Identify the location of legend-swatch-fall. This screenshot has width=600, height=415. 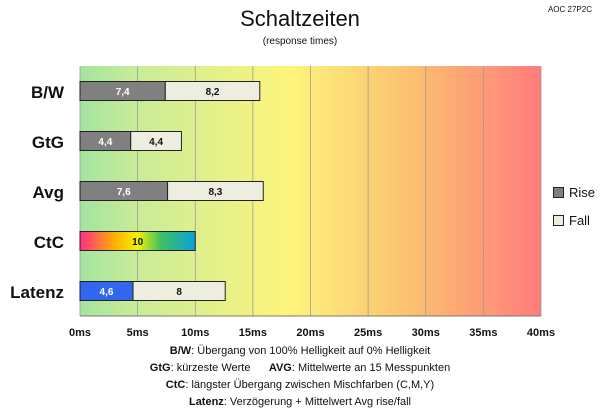
(558, 220).